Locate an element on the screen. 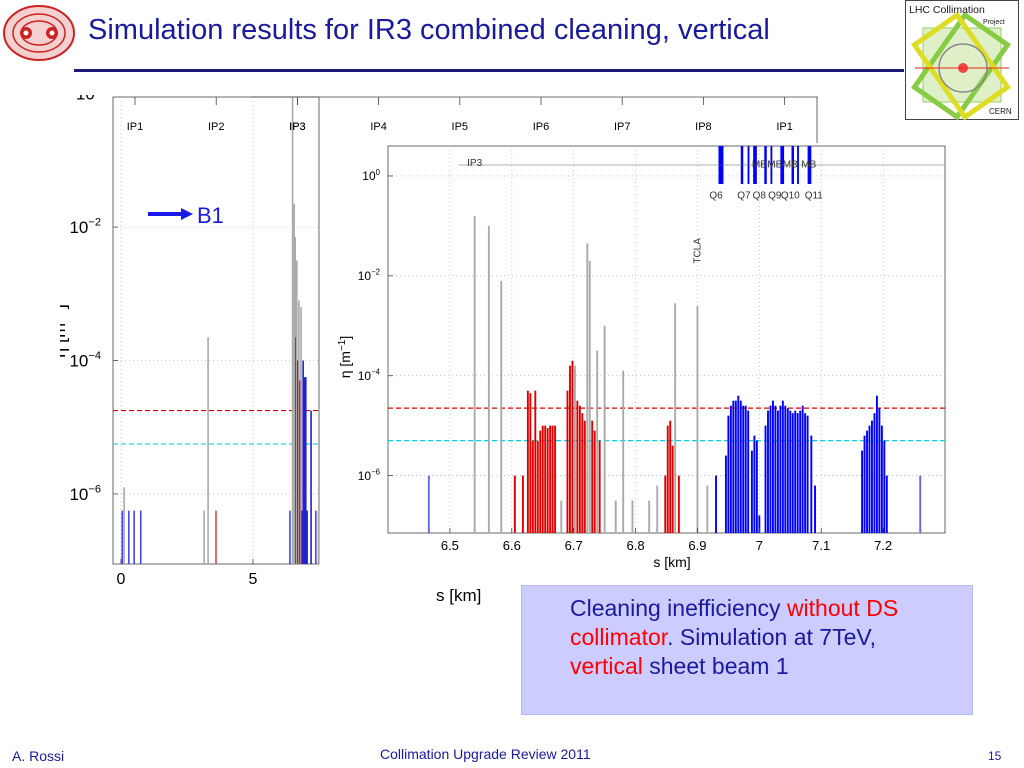  info-highlight: vertical is located at coordinates (606, 666).